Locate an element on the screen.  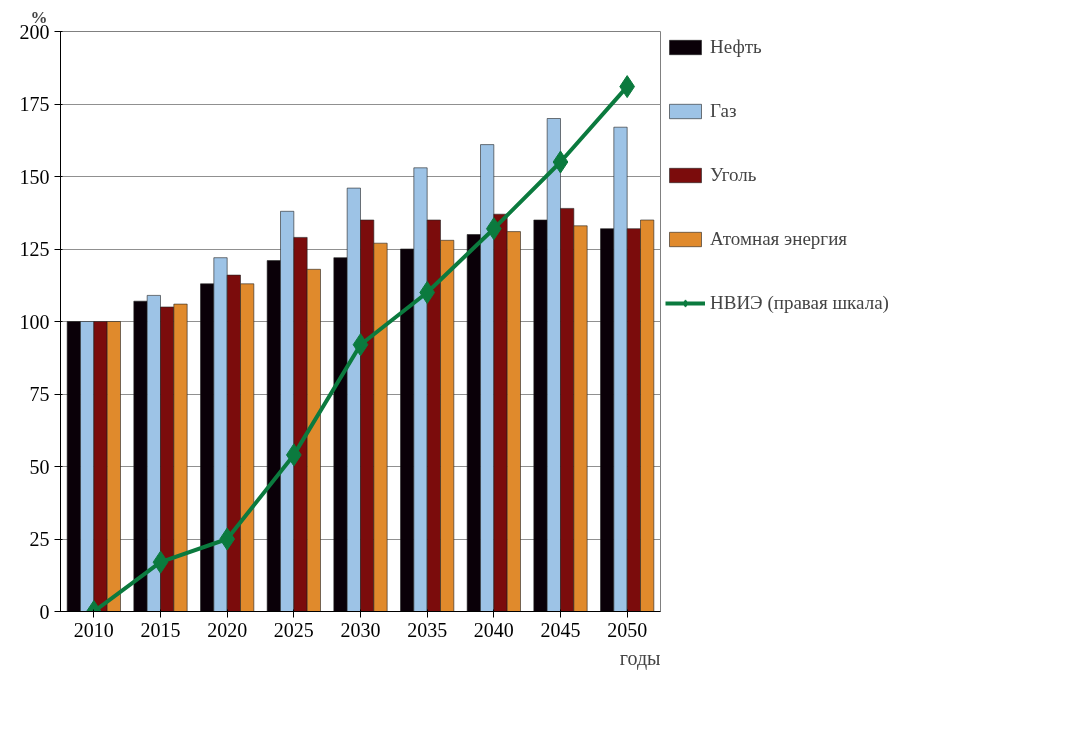
x-tick-label: 2025 is located at coordinates (293, 629).